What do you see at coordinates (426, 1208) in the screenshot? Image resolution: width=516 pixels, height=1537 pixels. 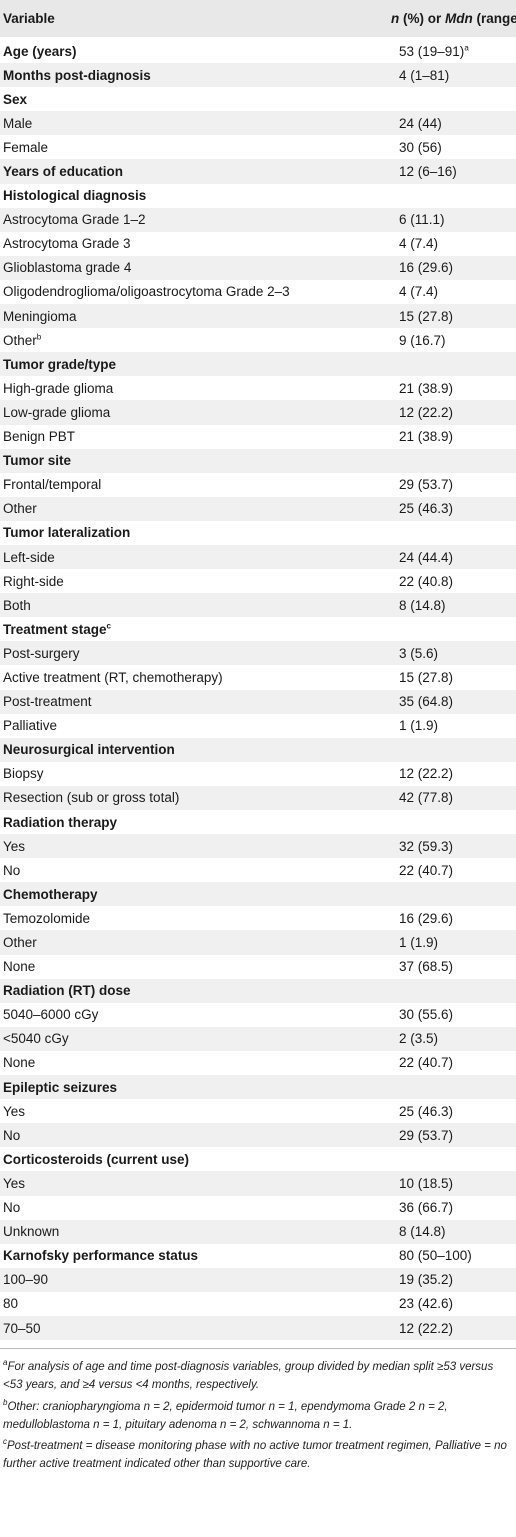 I see `row-value-text: 36 (66.7)` at bounding box center [426, 1208].